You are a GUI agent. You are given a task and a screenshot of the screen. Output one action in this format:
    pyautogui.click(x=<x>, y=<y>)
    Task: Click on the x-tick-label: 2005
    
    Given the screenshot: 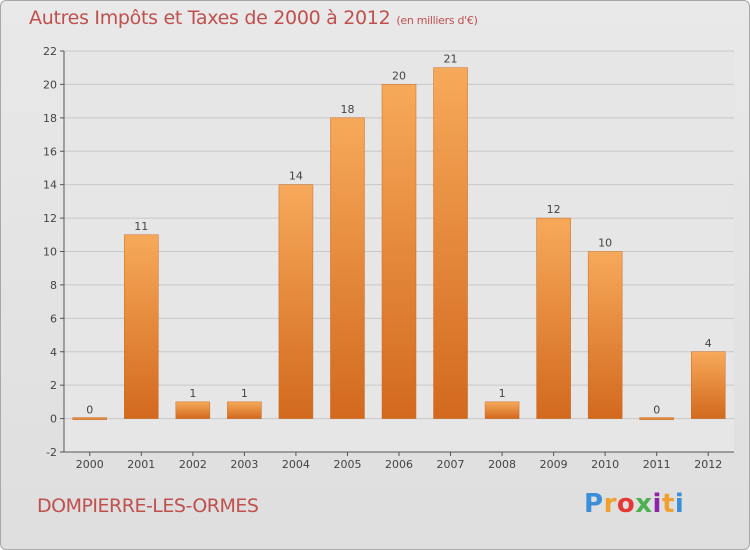 What is the action you would take?
    pyautogui.click(x=347, y=464)
    